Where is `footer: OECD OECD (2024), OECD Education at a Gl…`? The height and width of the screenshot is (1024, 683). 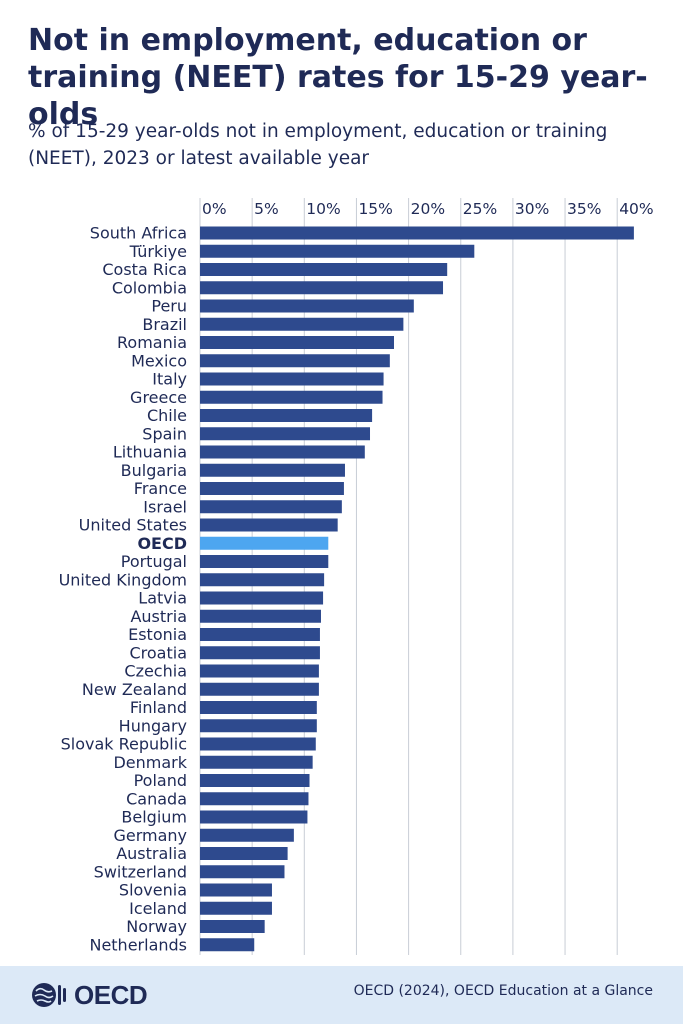 footer: OECD OECD (2024), OECD Education at a Gl… is located at coordinates (341, 995).